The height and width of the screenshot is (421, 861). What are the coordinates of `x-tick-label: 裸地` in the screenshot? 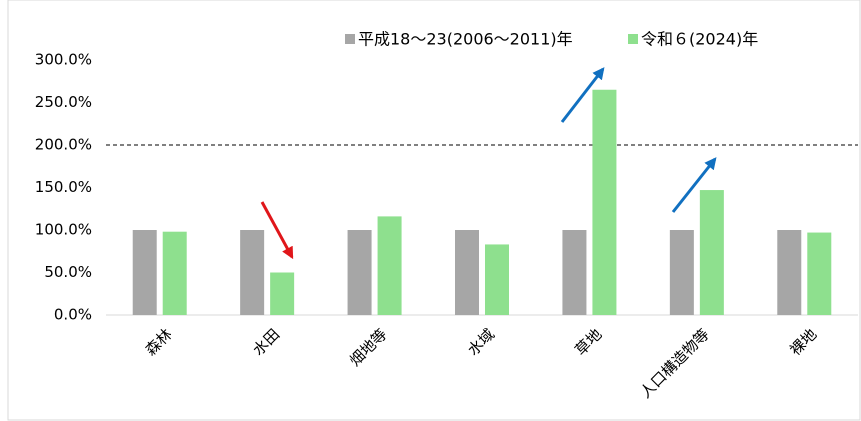 It's located at (803, 342).